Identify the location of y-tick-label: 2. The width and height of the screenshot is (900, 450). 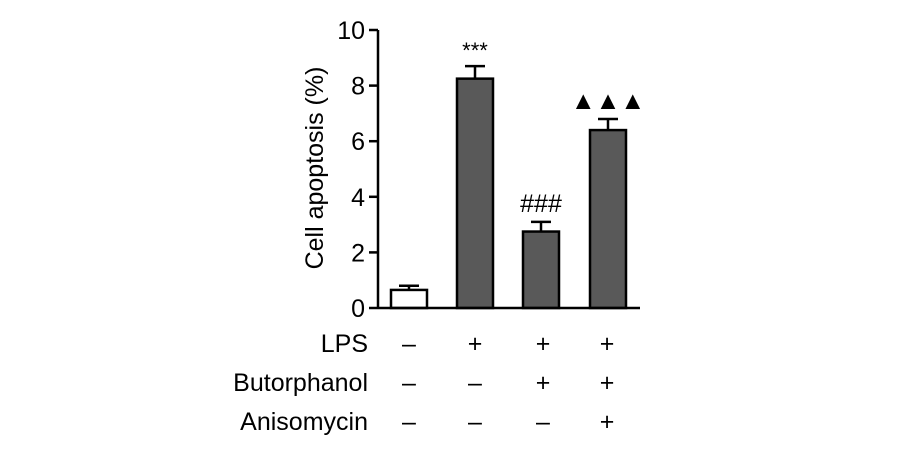
(358, 253).